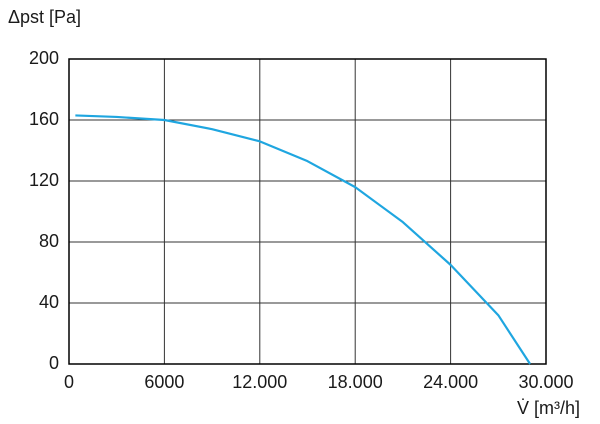  What do you see at coordinates (548, 408) in the screenshot?
I see `x-axis-label: V̇ [m³/h]` at bounding box center [548, 408].